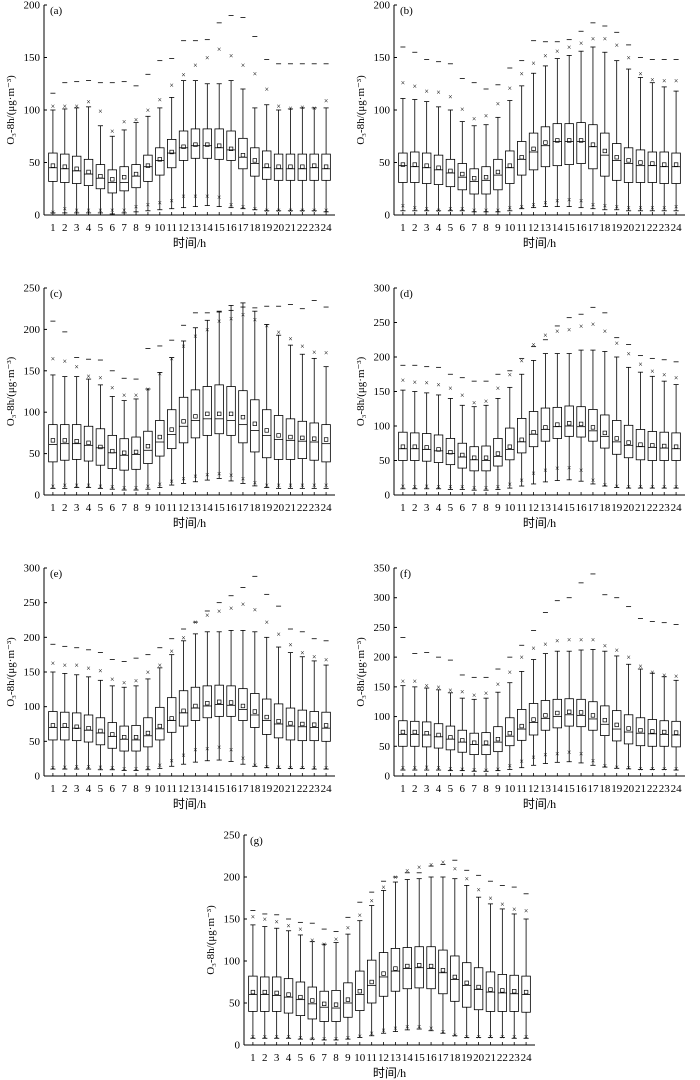 Image resolution: width=700 pixels, height=1080 pixels. I want to click on y-tick-label: 200, so click(382, 658).